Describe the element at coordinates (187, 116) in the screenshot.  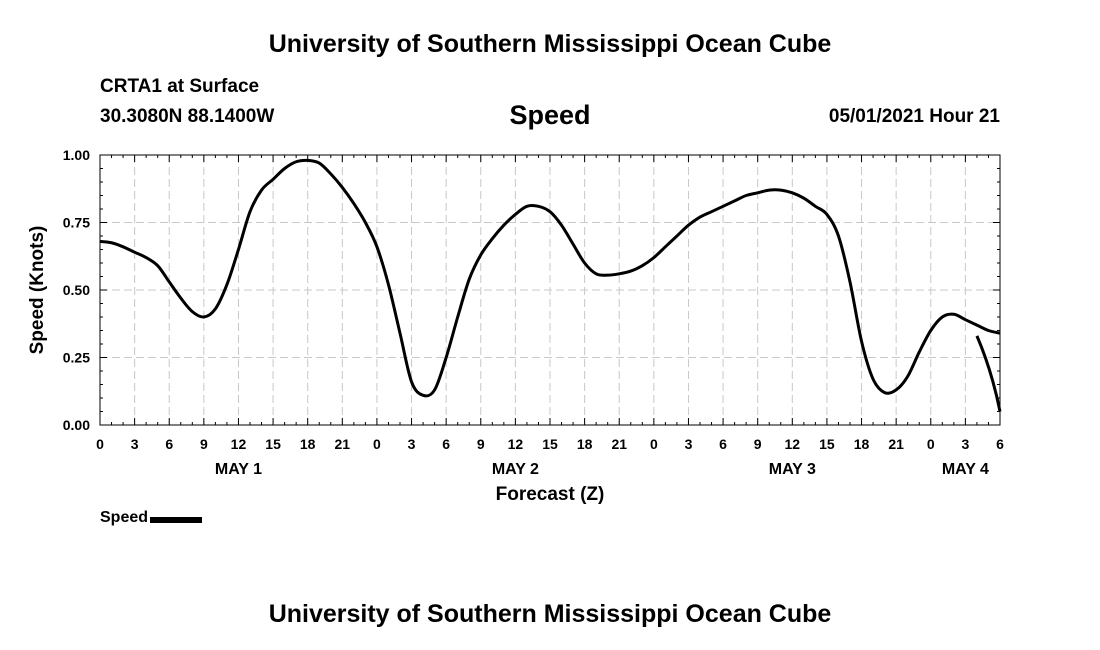
I see `station-coordinates: 30.3080N 88.1400W` at that location.